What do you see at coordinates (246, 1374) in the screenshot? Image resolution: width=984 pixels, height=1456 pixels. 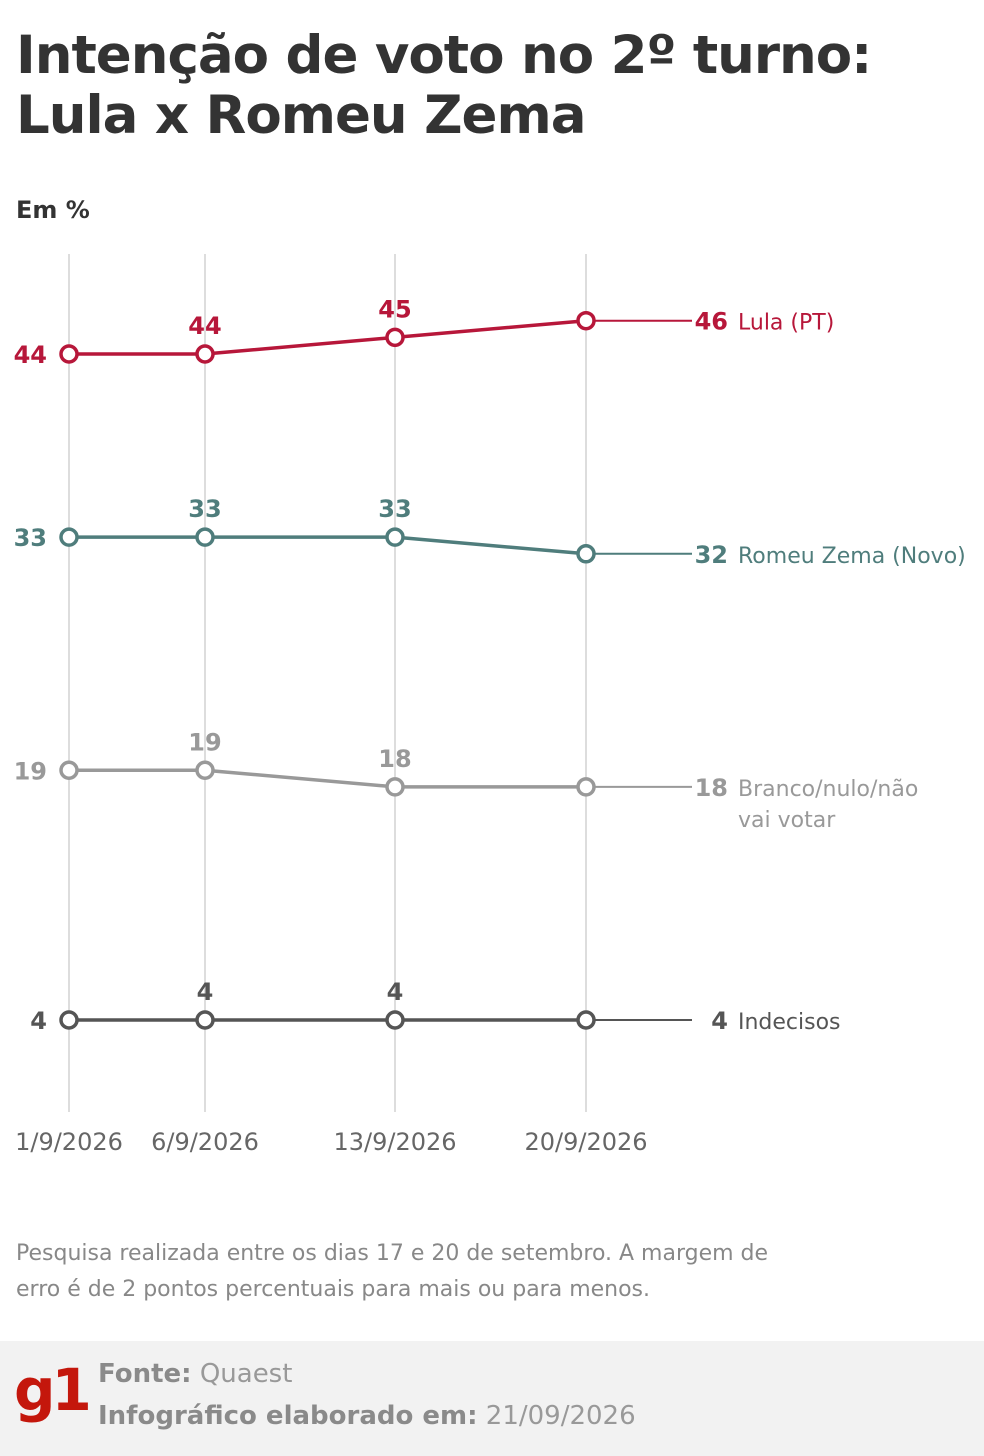 I see `source-value: Quaest` at bounding box center [246, 1374].